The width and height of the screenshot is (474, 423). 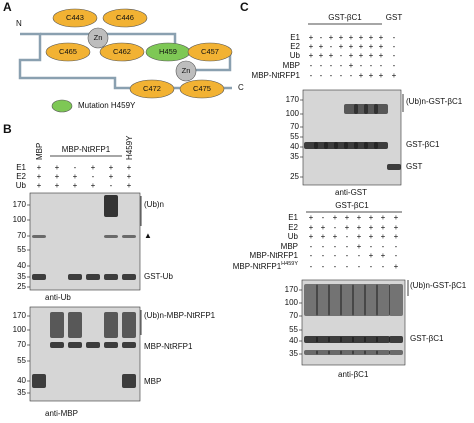 What do you see at coordinates (58, 297) in the screenshot?
I see `antibody-label: anti-Ub` at bounding box center [58, 297].